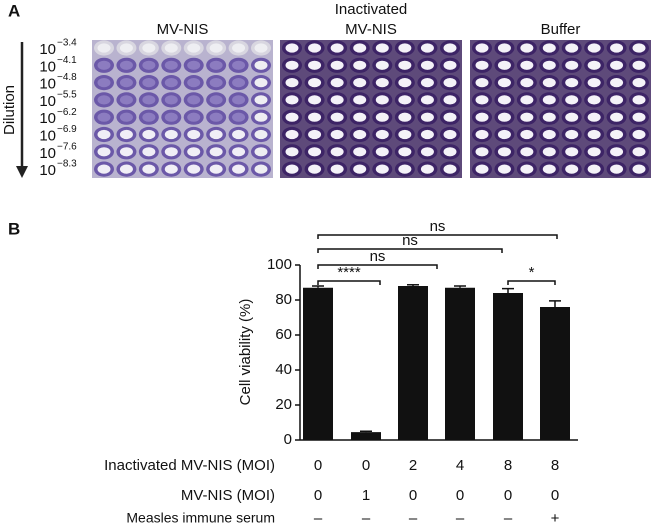 The image size is (656, 532). Describe the element at coordinates (508, 290) in the screenshot. I see `error-bar` at that location.